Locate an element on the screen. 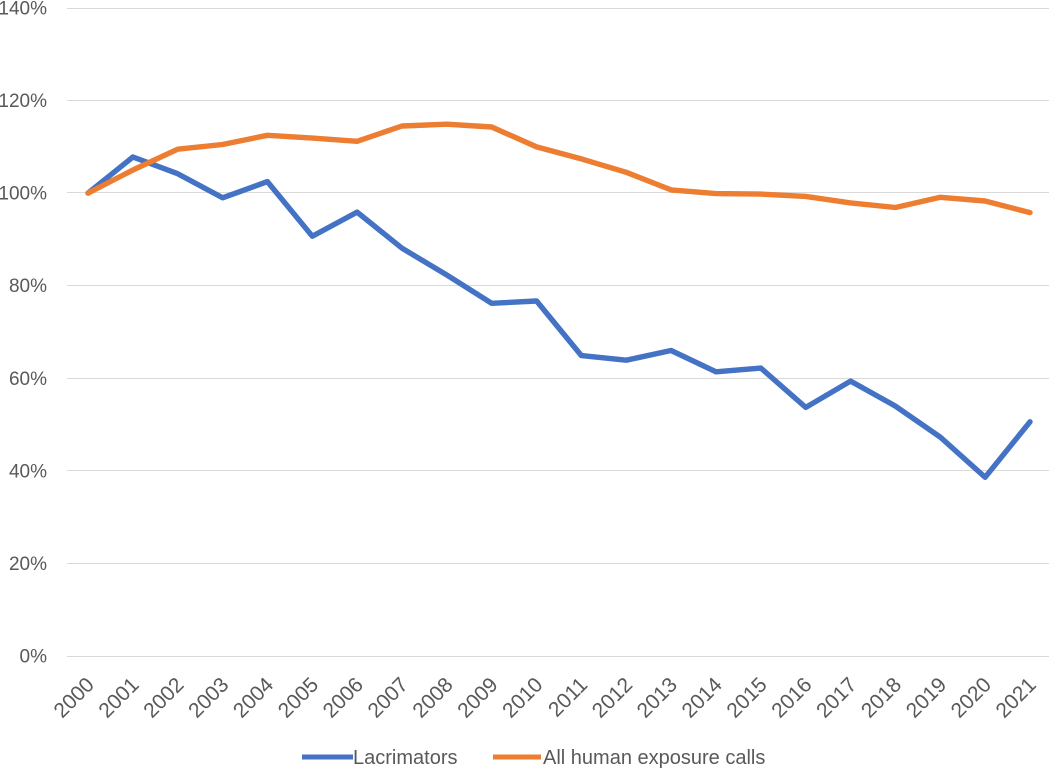 This screenshot has height=768, width=1050. svg-text: All human exposure calls is located at coordinates (654, 757).